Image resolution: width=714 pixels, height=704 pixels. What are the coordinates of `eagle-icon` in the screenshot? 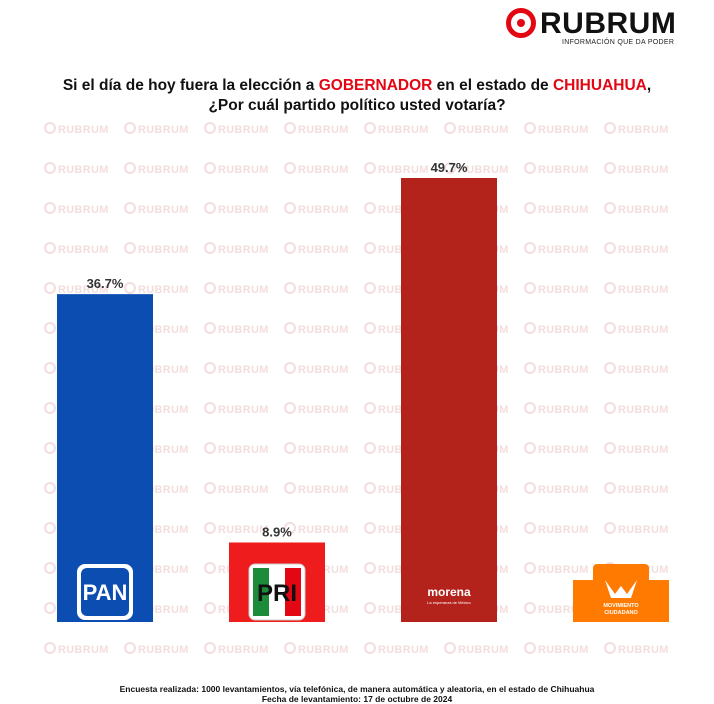 It's located at (621, 589).